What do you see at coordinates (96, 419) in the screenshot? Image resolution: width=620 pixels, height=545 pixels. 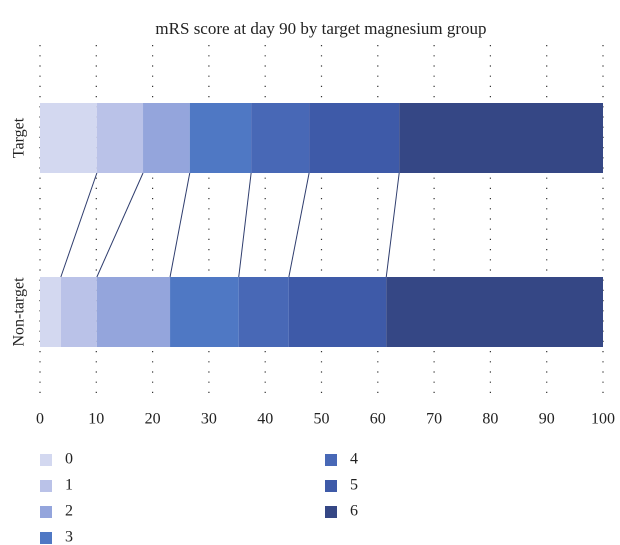 I see `x-tick-label: 10` at bounding box center [96, 419].